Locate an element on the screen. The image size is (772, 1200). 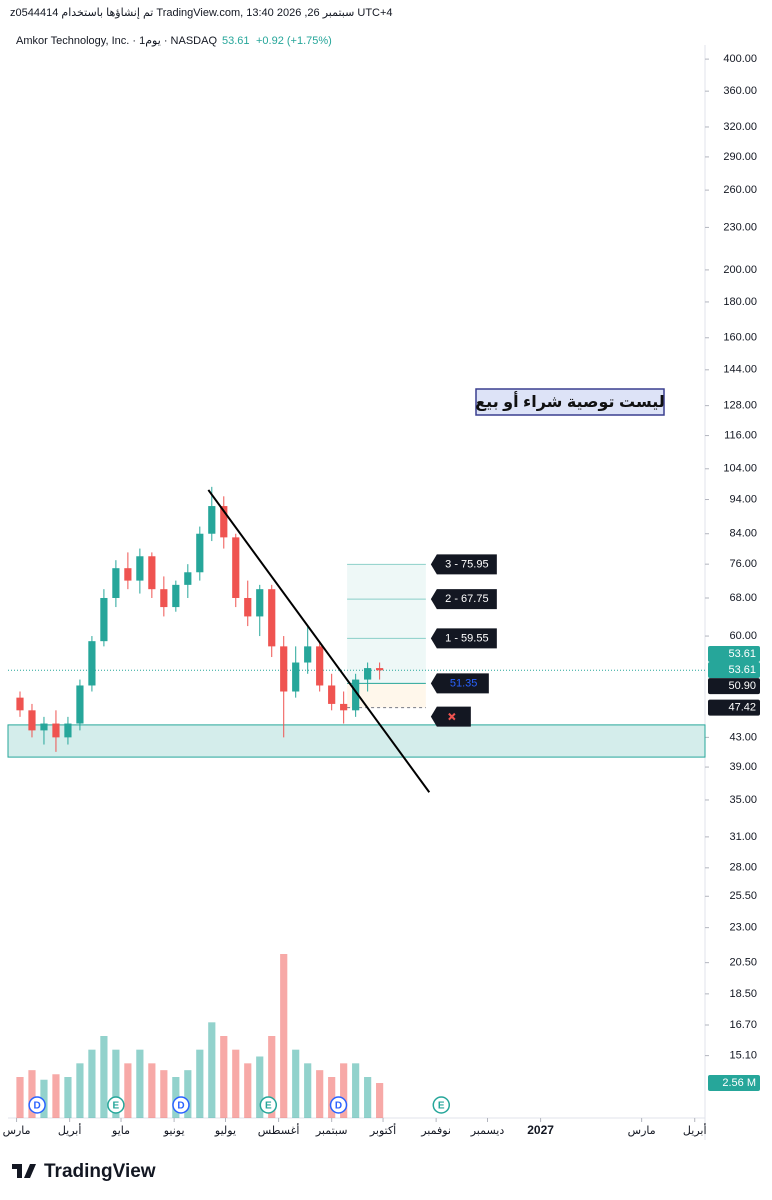
stop-icon is located at coordinates (452, 716).